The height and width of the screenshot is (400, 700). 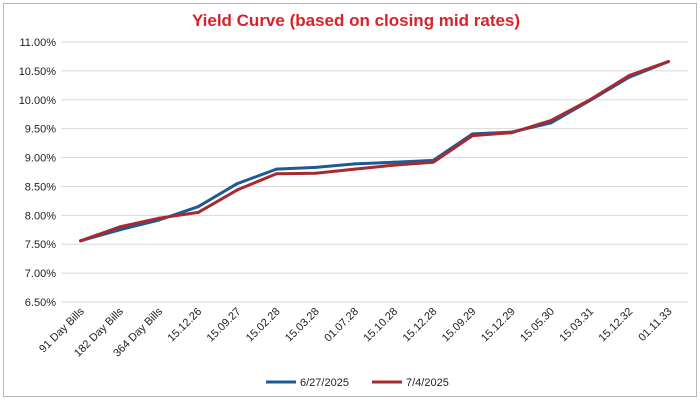 I want to click on x-tick-label: 15.12.32, so click(x=616, y=325).